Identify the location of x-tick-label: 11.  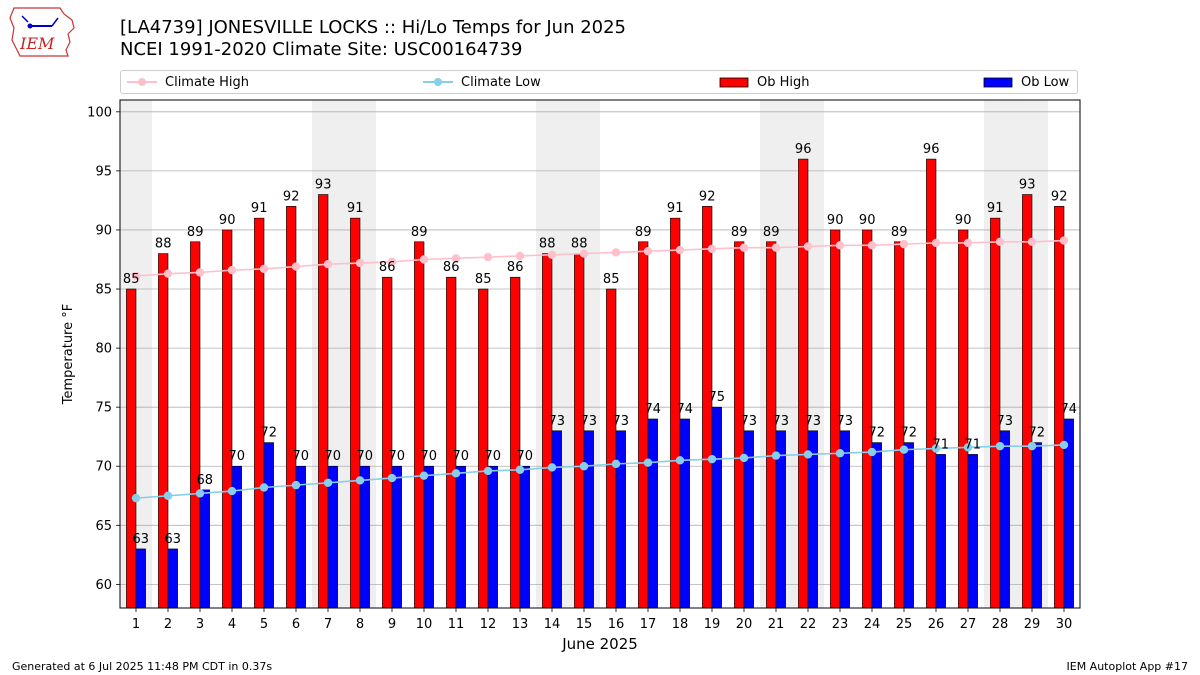
(456, 624).